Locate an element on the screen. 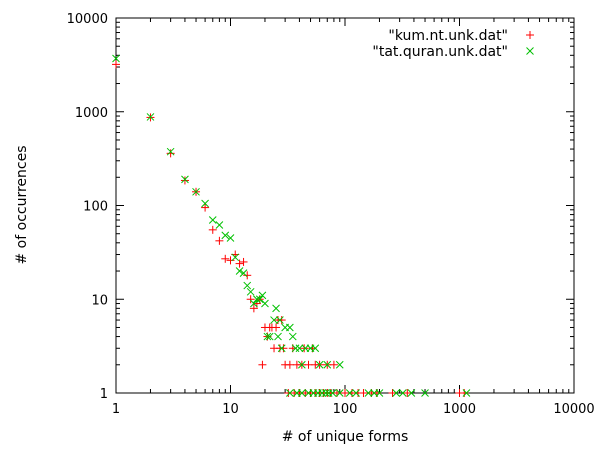  y-tick-label: 10 is located at coordinates (99, 300).